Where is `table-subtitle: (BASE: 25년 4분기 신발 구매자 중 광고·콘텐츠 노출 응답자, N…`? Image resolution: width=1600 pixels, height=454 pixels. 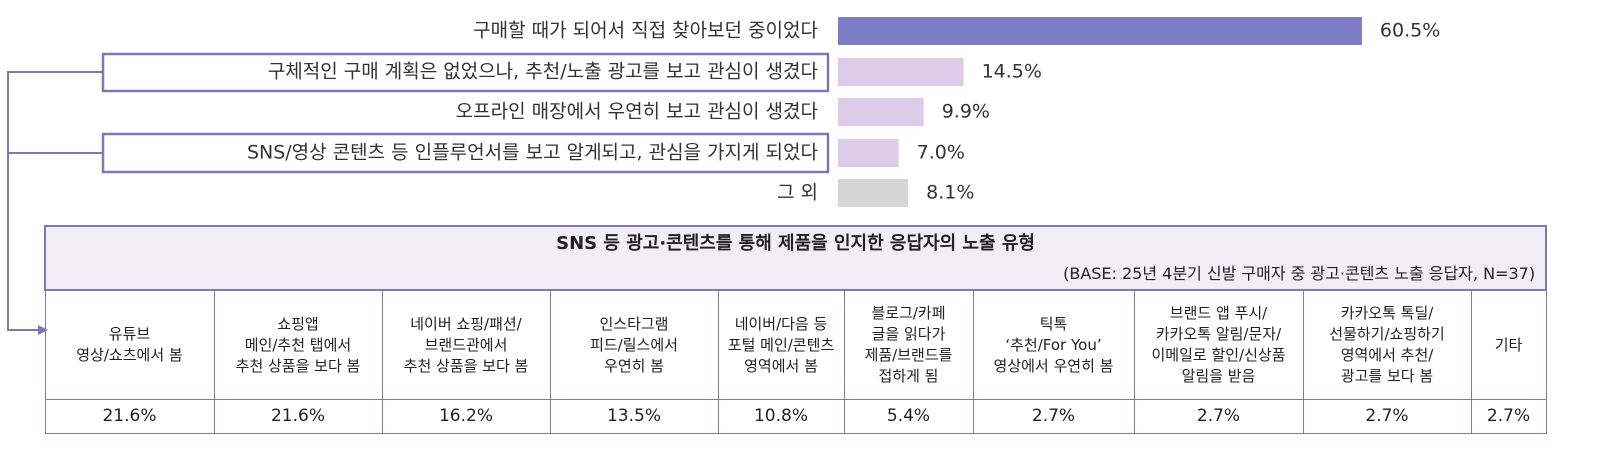
table-subtitle: (BASE: 25년 4분기 신발 구매자 중 광고·콘텐츠 노출 응답자, N… is located at coordinates (1299, 273).